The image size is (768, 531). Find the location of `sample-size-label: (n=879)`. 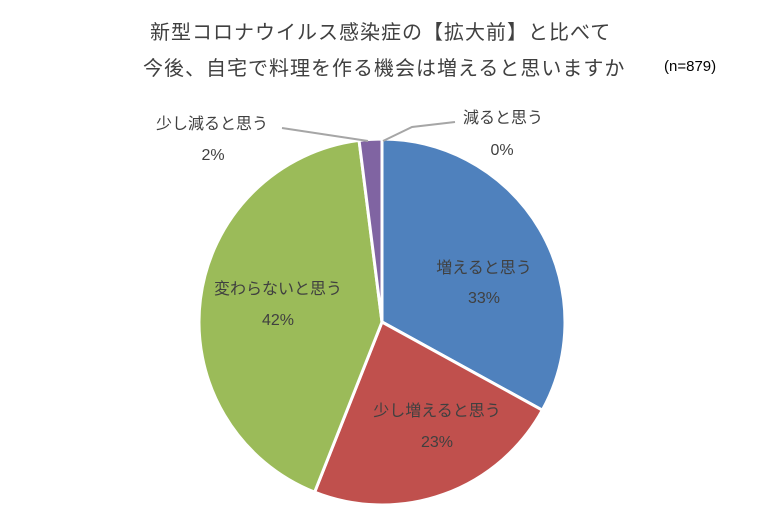

sample-size-label: (n=879) is located at coordinates (690, 66).